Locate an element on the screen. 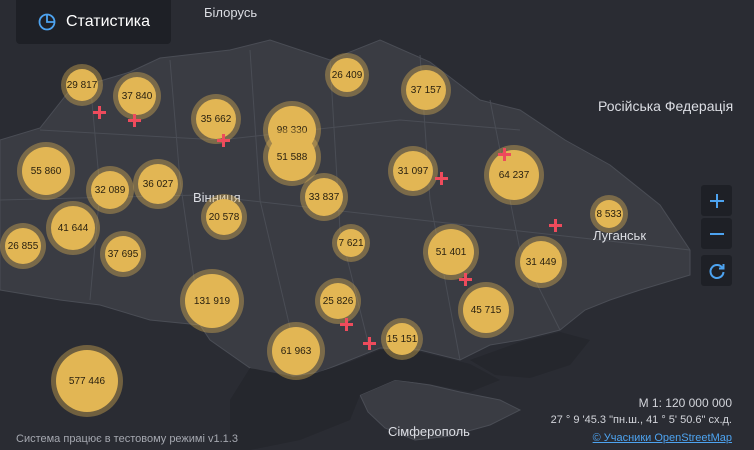 The width and height of the screenshot is (754, 450). place-label-simferopol: Сімферополь is located at coordinates (429, 431).